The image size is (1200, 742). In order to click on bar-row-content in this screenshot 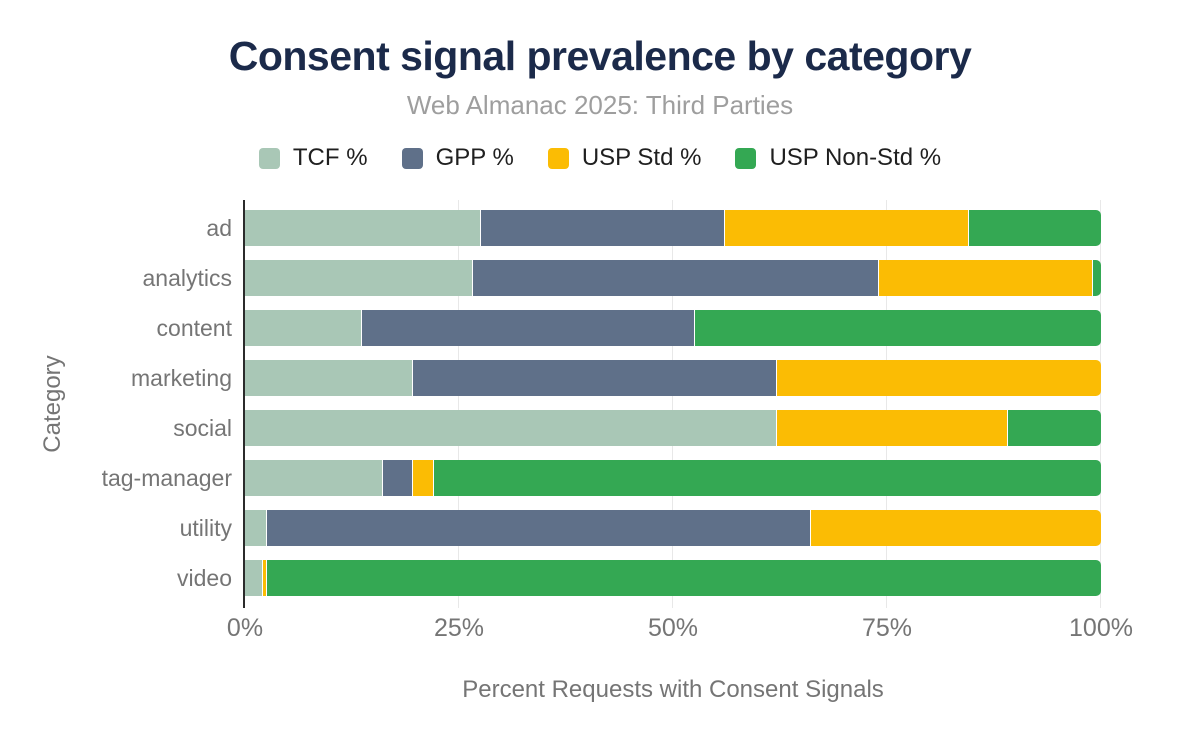, I will do `click(673, 328)`.